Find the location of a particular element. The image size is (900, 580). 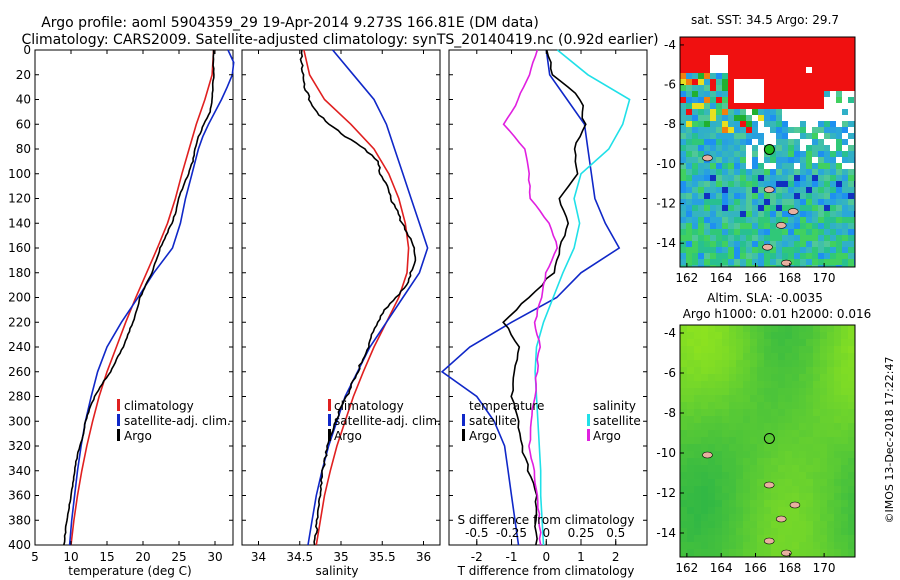

legend-climatology: climatology is located at coordinates (369, 406).